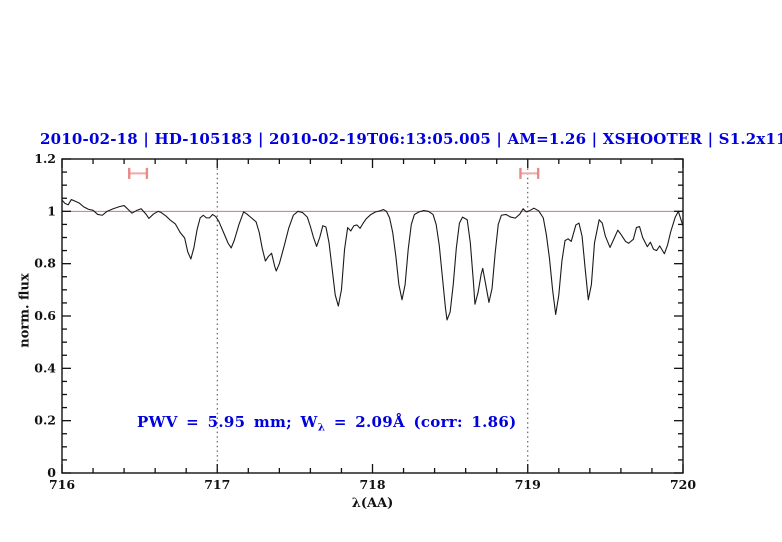 The height and width of the screenshot is (542, 782). Describe the element at coordinates (372, 503) in the screenshot. I see `x-axis-label: λ(AA)` at that location.